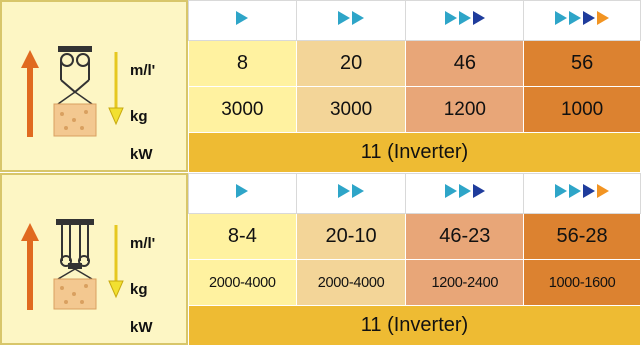  I want to click on load-value: 1200-2400, so click(465, 282).